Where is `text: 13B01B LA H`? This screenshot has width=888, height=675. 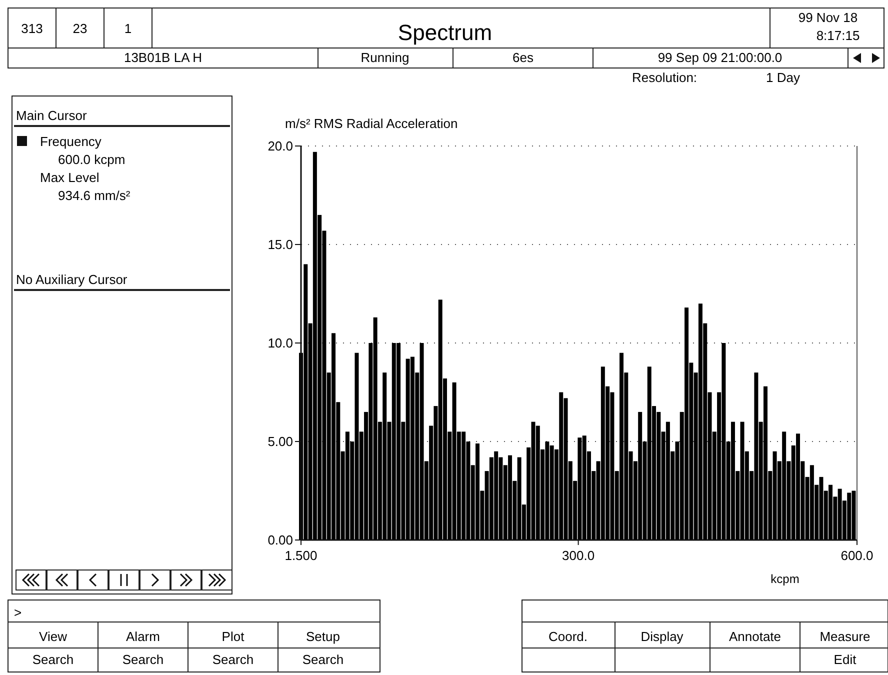 text: 13B01B LA H is located at coordinates (163, 57).